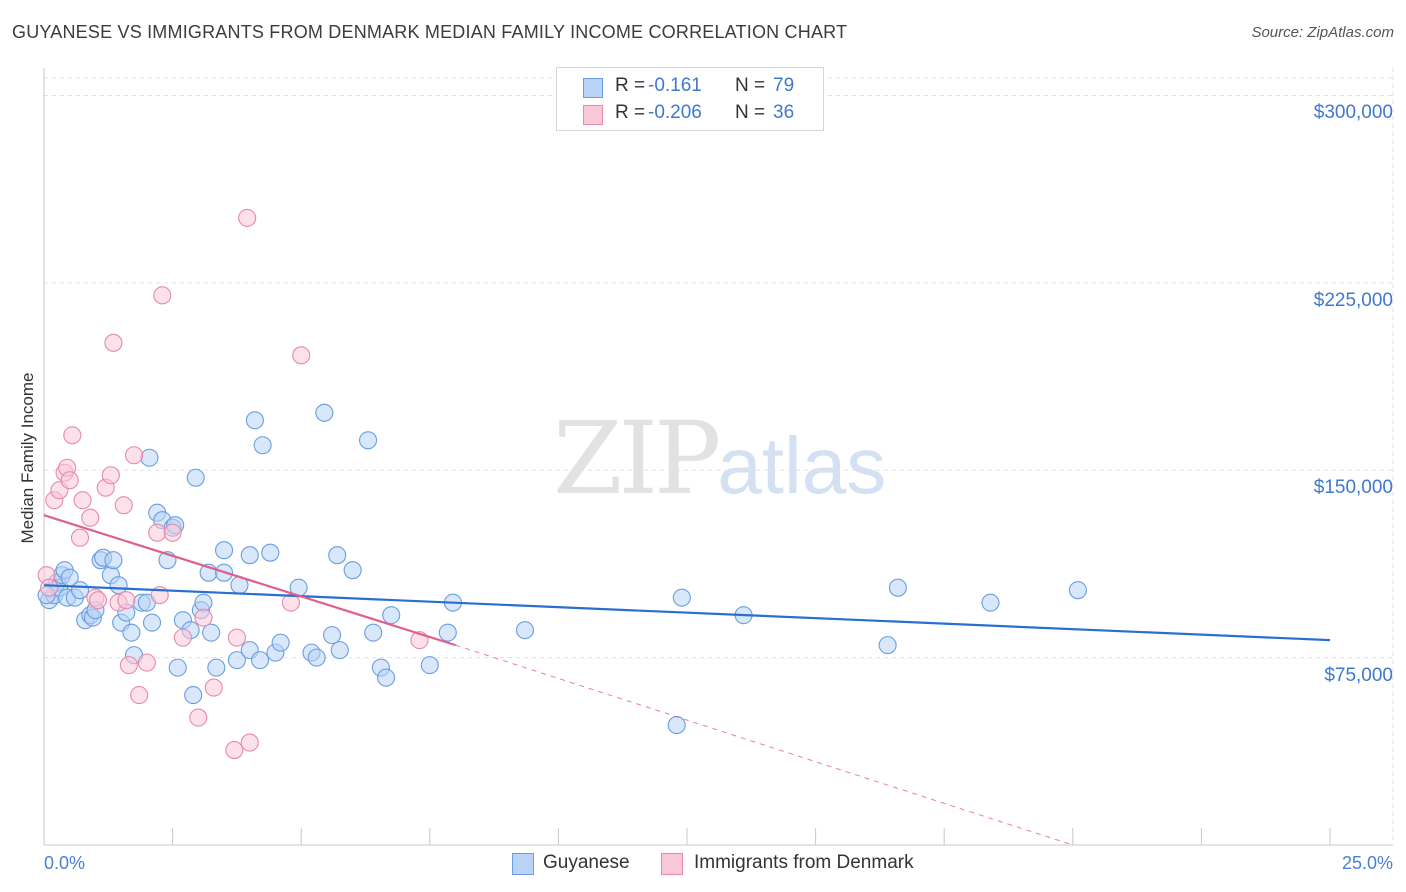 This screenshot has width=1406, height=892. What do you see at coordinates (586, 862) in the screenshot?
I see `legend-label: Guyanese` at bounding box center [586, 862].